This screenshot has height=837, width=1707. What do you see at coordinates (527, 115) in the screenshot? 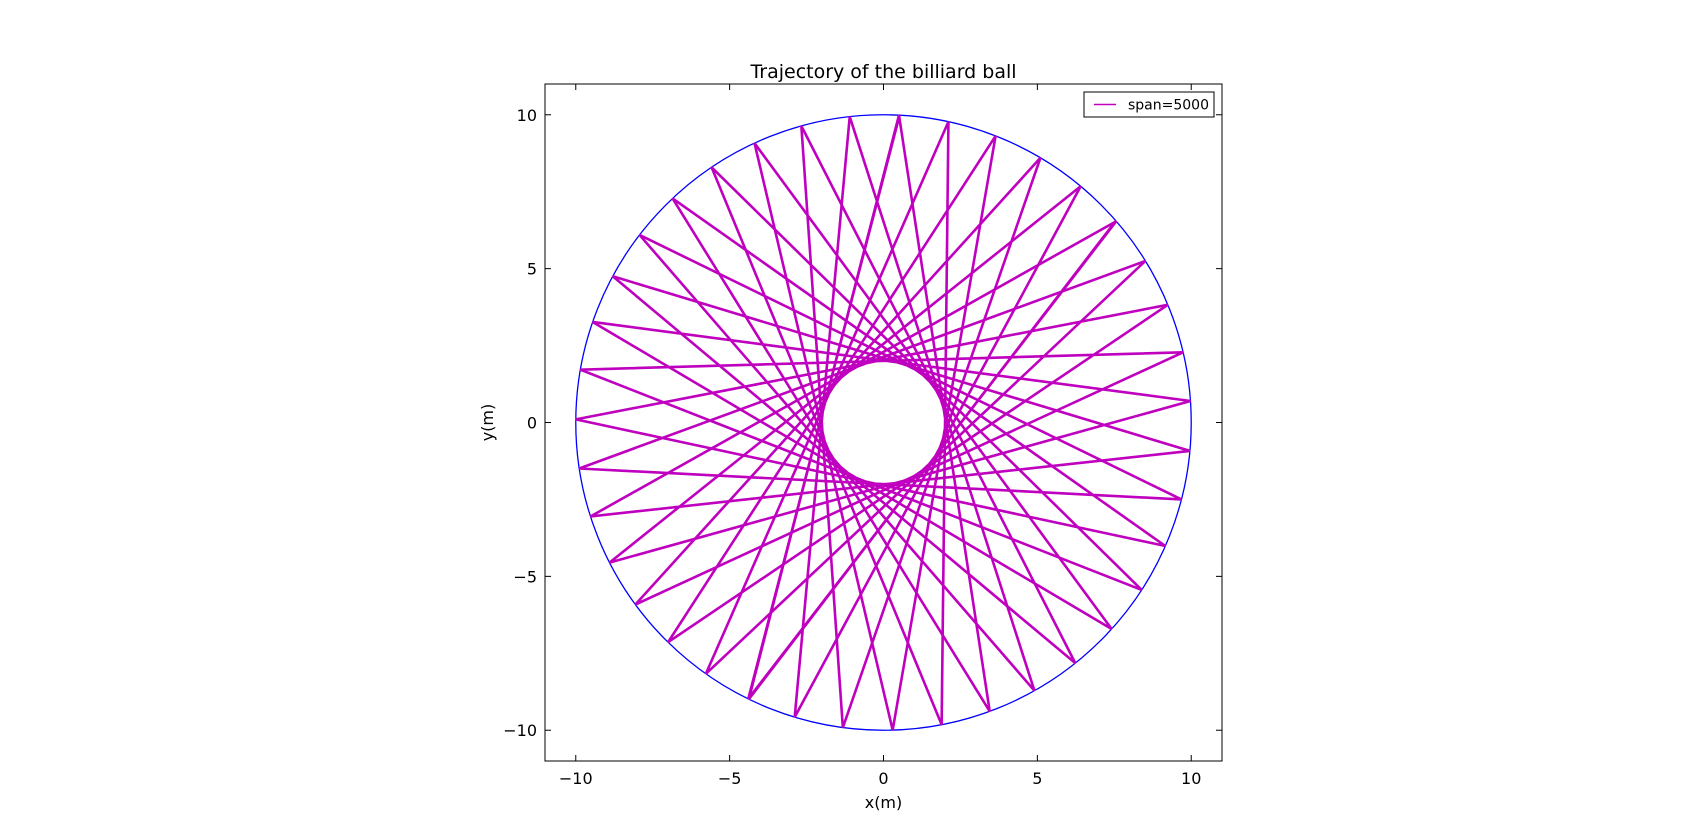
I see `y-tick-label: 10` at bounding box center [527, 115].